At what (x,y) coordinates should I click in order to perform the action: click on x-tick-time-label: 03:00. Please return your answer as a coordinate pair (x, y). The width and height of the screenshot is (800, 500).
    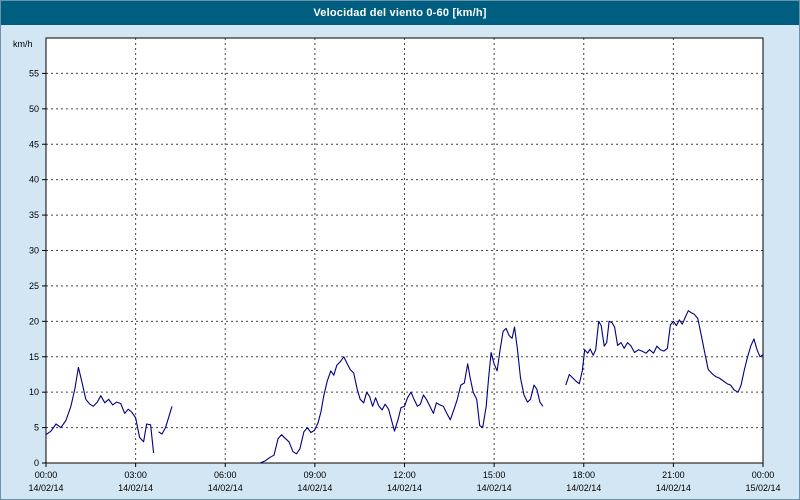
    Looking at the image, I should click on (135, 475).